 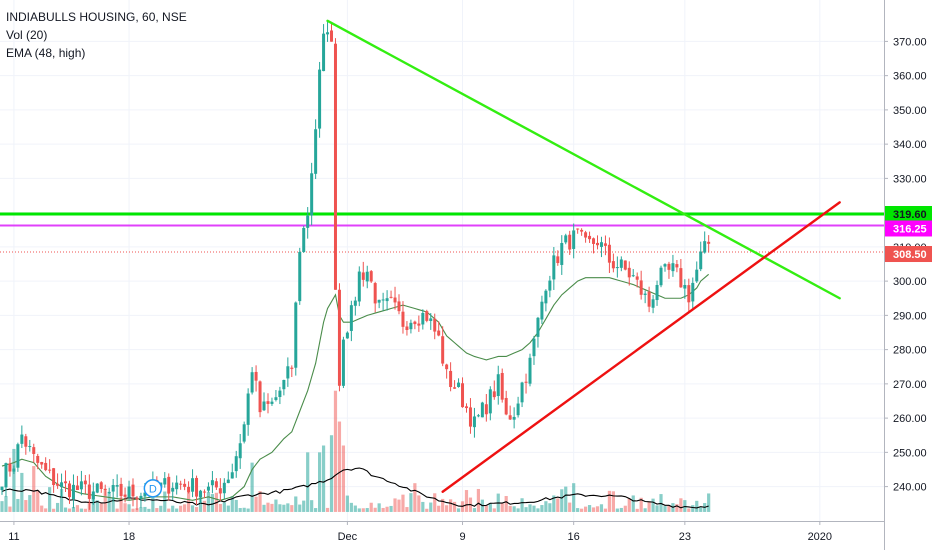 What do you see at coordinates (27, 35) in the screenshot?
I see `volume-indicator-label: Vol (20)` at bounding box center [27, 35].